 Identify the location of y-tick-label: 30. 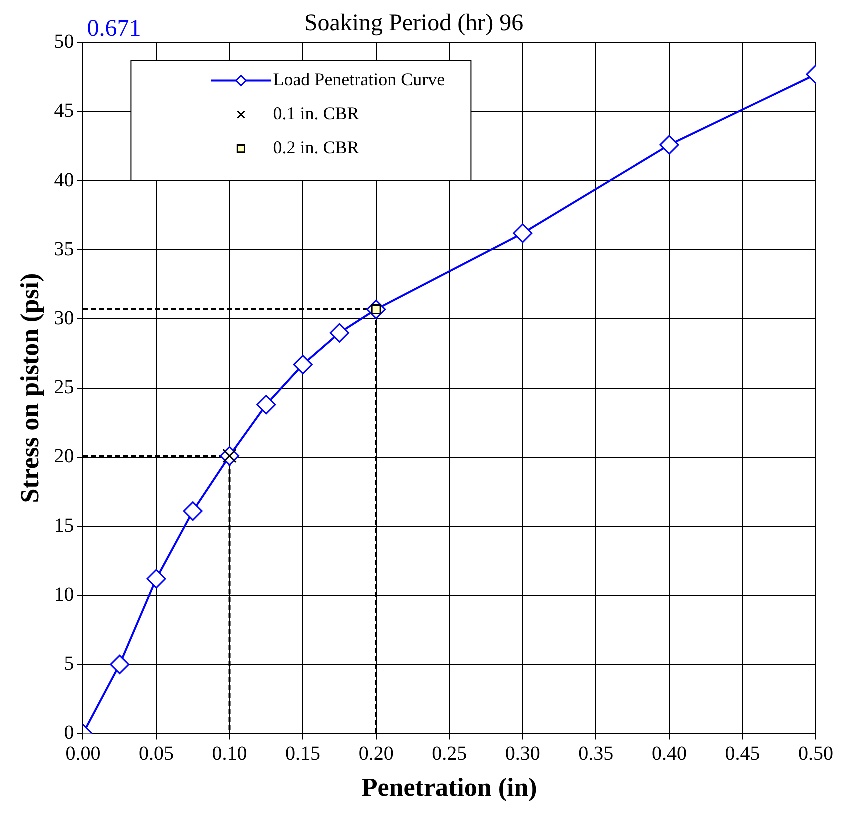
(64, 318).